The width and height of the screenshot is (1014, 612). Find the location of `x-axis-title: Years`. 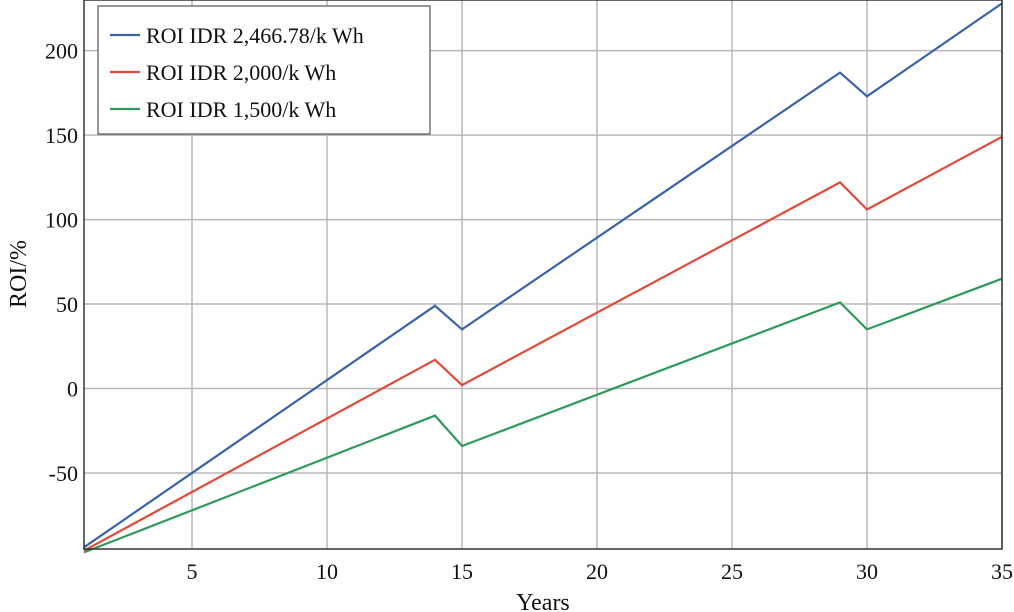

x-axis-title: Years is located at coordinates (543, 601).